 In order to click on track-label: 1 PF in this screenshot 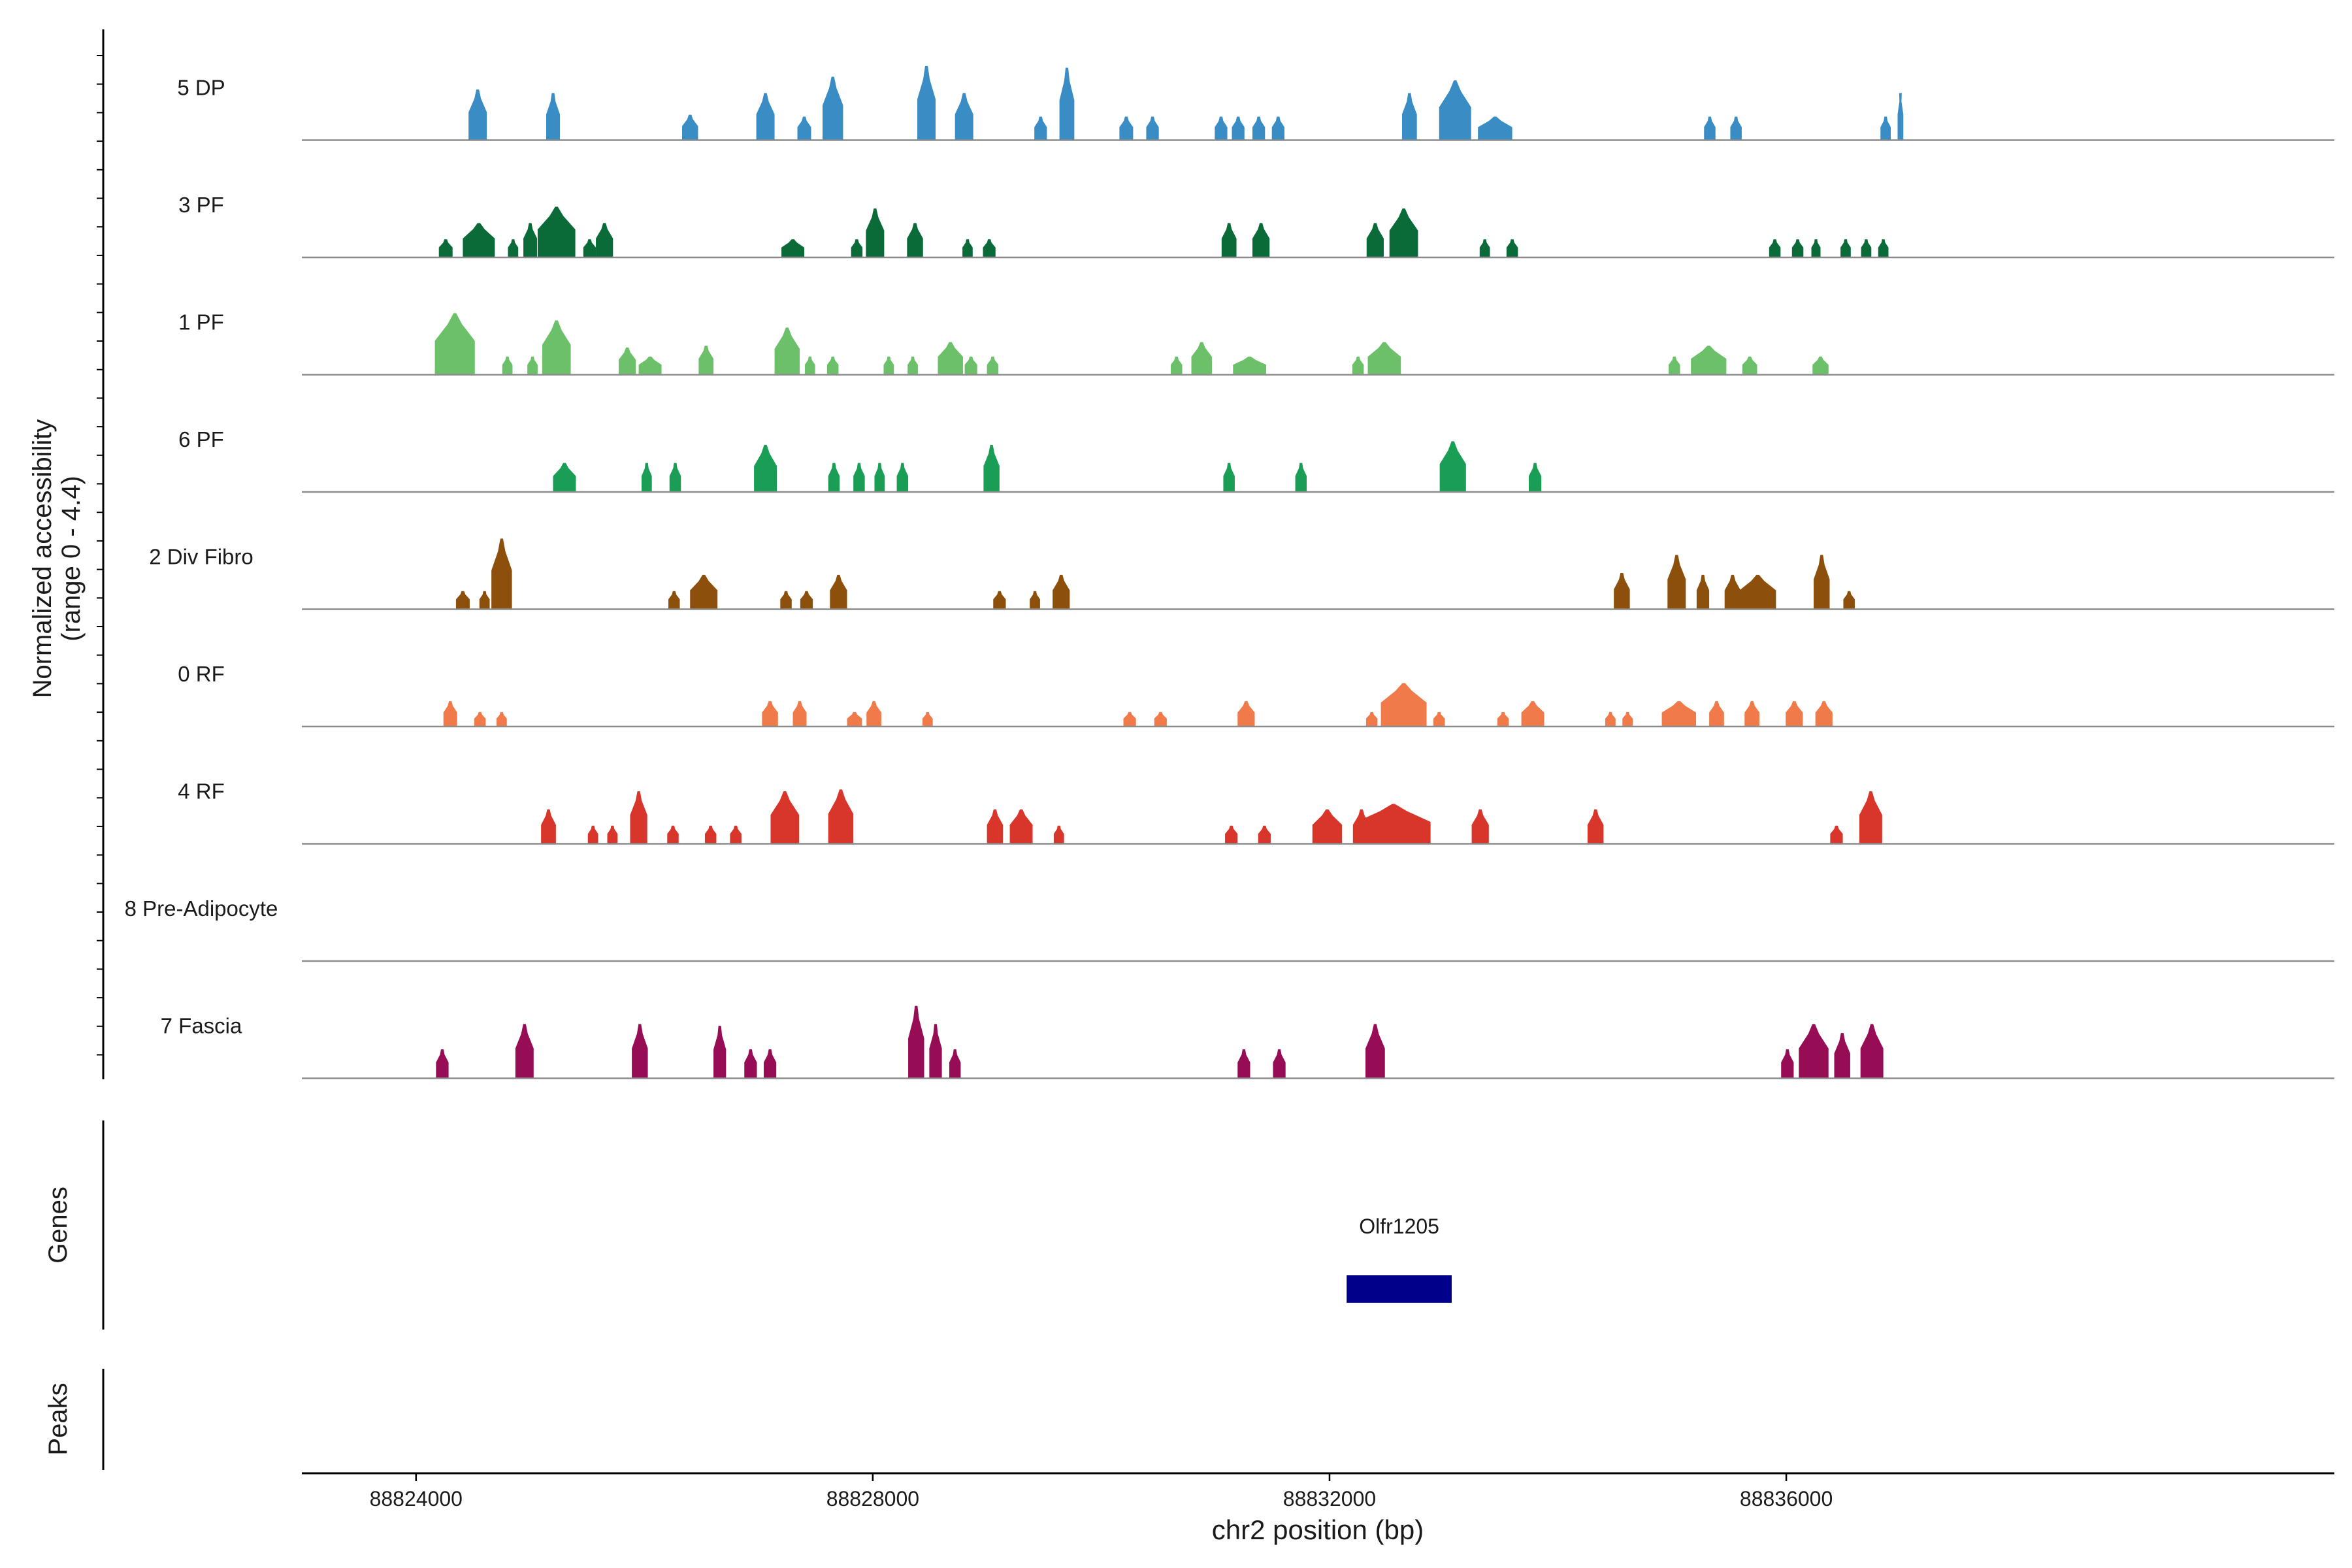, I will do `click(201, 322)`.